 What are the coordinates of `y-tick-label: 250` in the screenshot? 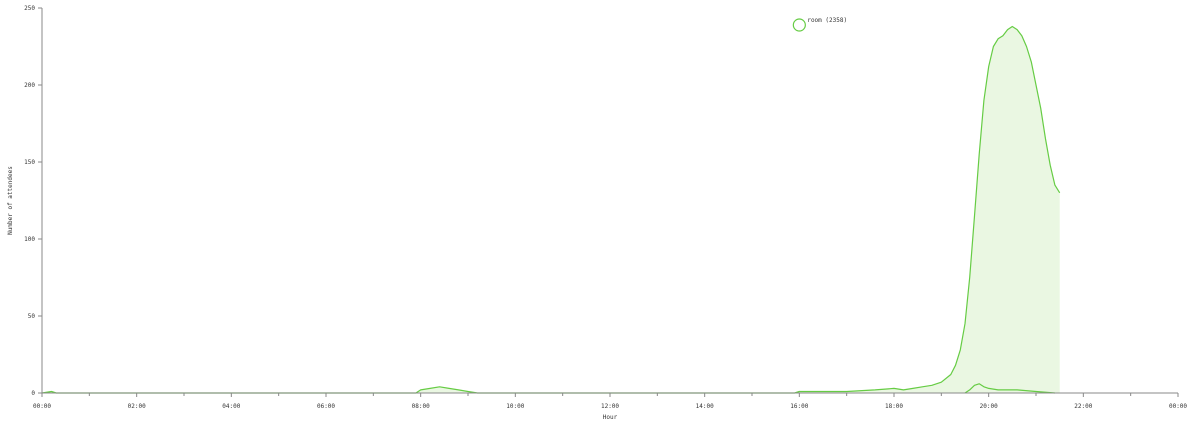 It's located at (29, 8).